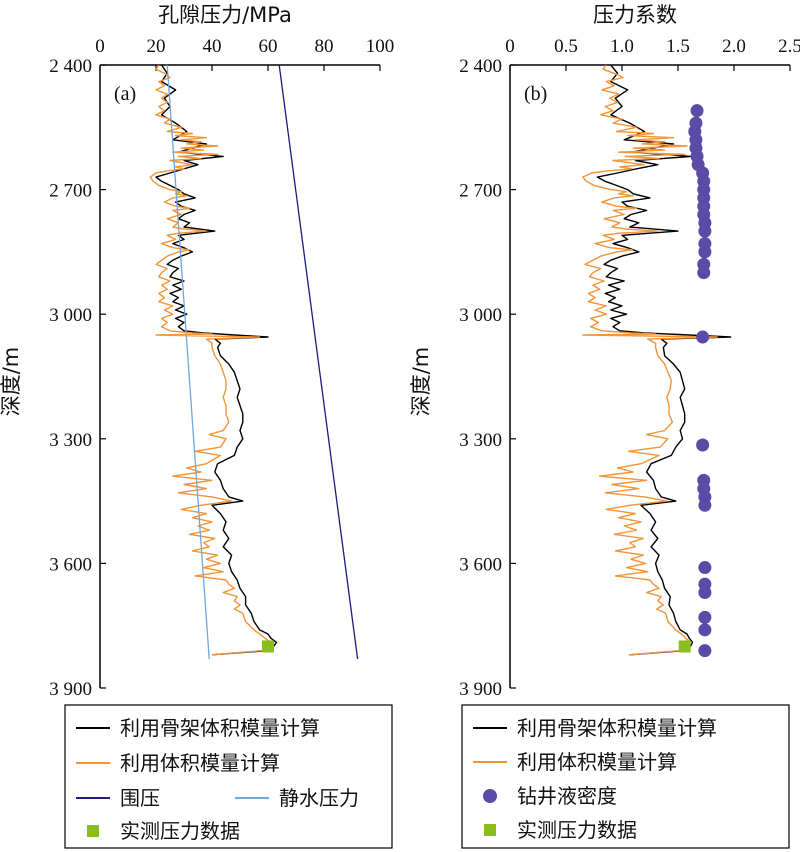  I want to click on x-tick-label: 40, so click(212, 46).